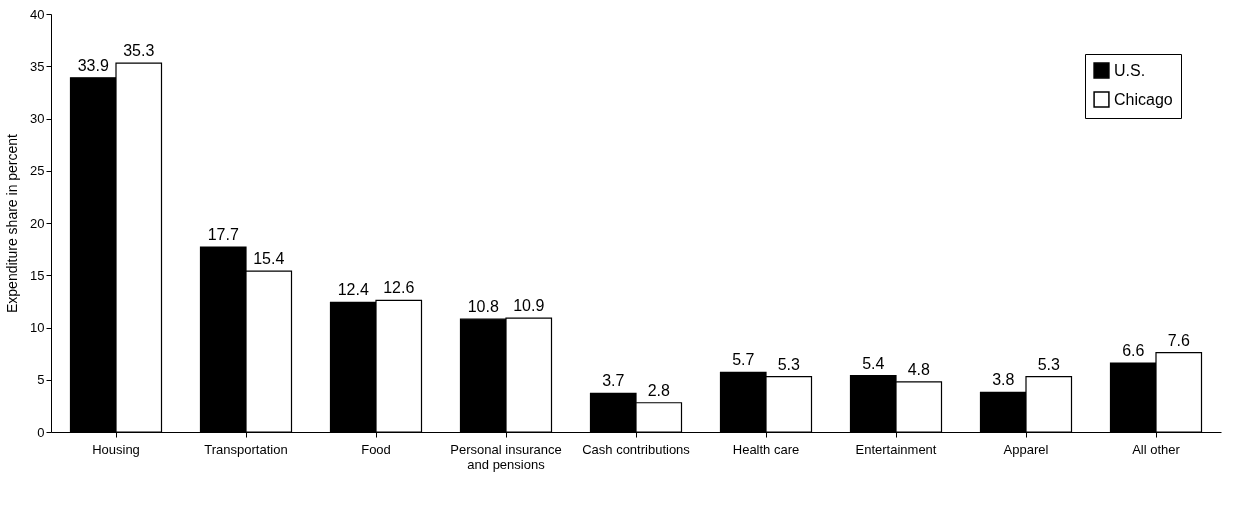 Image resolution: width=1253 pixels, height=513 pixels. Describe the element at coordinates (41, 432) in the screenshot. I see `y-tick-label: 0` at that location.